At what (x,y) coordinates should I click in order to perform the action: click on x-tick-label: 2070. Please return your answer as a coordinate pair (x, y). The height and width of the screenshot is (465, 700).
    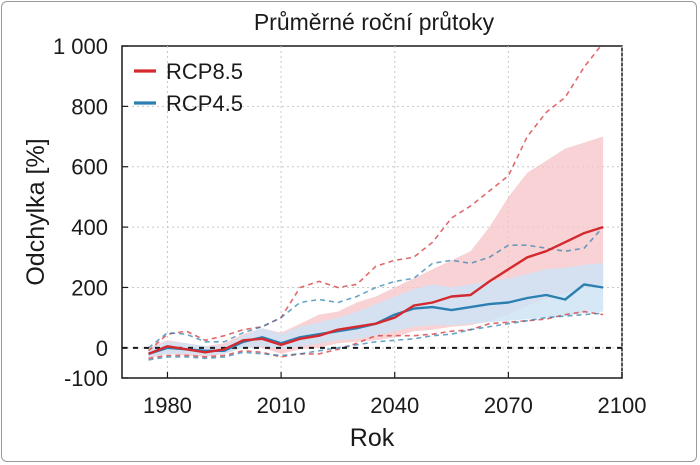
    Looking at the image, I should click on (508, 405).